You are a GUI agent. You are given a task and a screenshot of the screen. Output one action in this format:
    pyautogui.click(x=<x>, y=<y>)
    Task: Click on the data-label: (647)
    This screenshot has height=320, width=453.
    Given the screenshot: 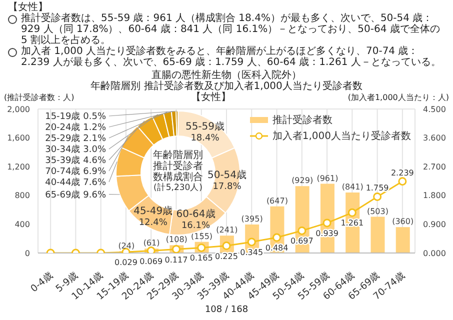 What is the action you would take?
    pyautogui.click(x=277, y=201)
    